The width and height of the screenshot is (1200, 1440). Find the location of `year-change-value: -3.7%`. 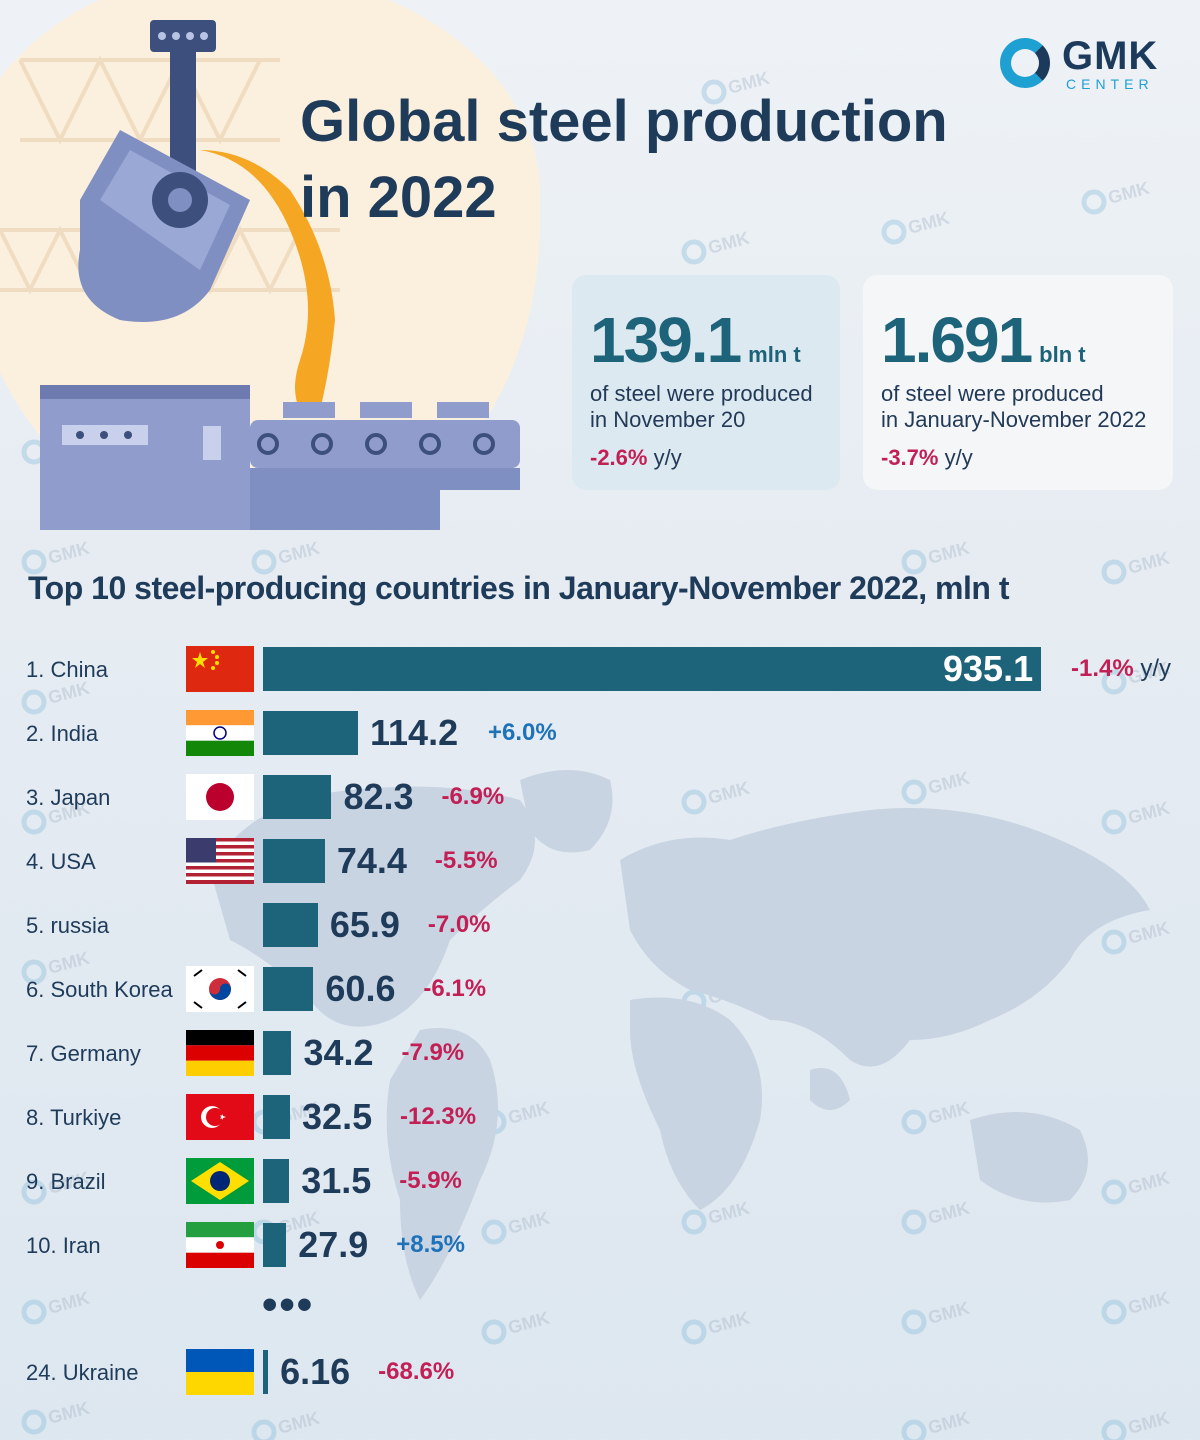

year-change-value: -3.7% is located at coordinates (910, 457).